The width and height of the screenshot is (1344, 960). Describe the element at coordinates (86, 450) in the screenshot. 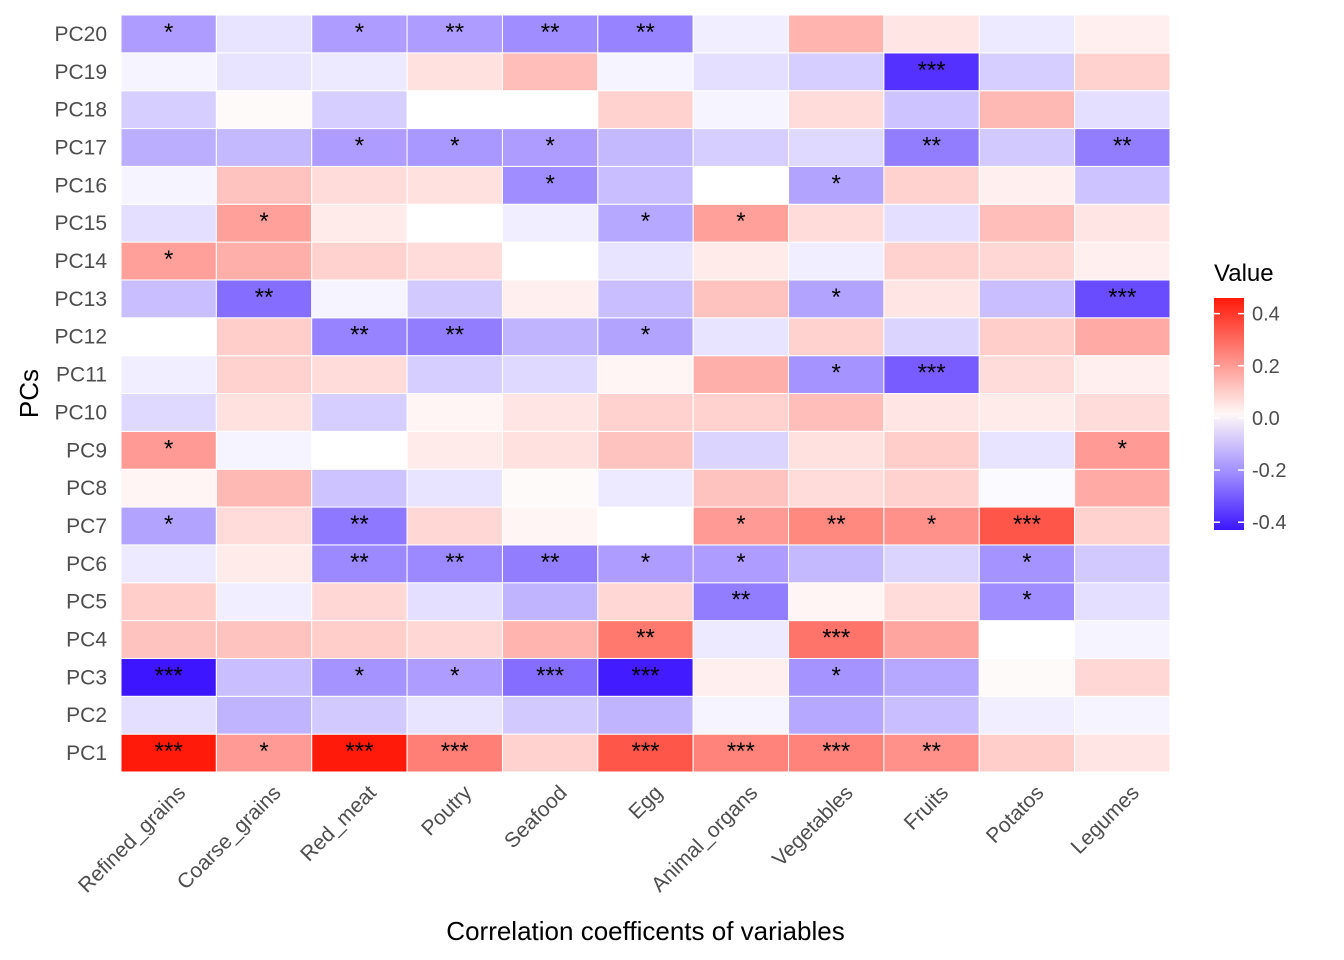

I see `y-tick-label: PC9` at that location.